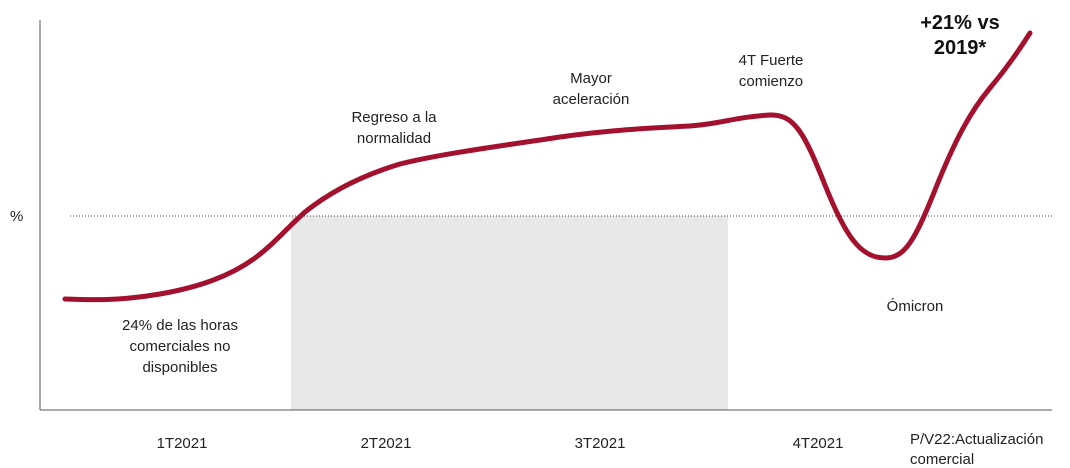  Describe the element at coordinates (591, 99) in the screenshot. I see `annotation-line: aceleración` at that location.